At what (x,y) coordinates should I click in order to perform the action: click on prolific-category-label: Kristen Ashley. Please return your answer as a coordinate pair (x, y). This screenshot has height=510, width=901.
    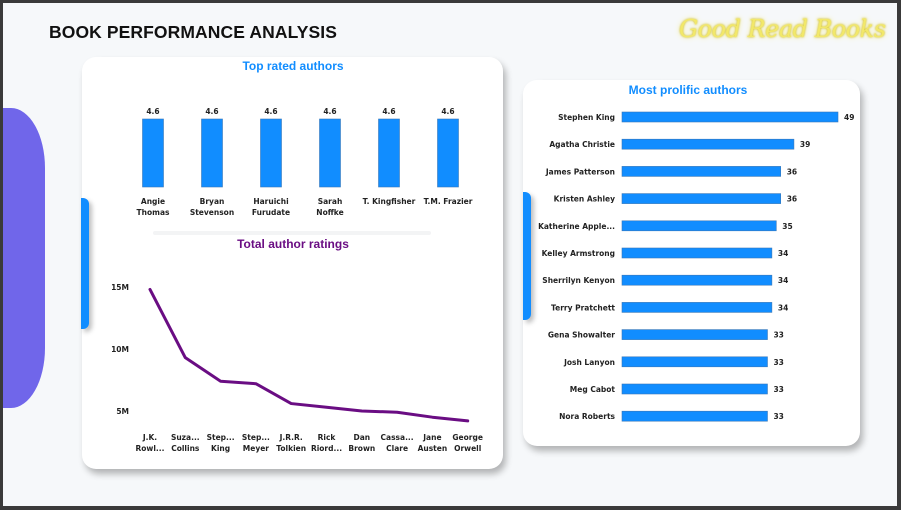
    Looking at the image, I should click on (584, 199).